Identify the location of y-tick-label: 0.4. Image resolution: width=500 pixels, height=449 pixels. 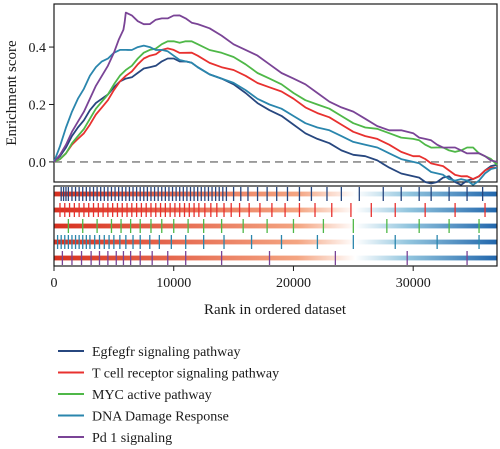
(38, 48).